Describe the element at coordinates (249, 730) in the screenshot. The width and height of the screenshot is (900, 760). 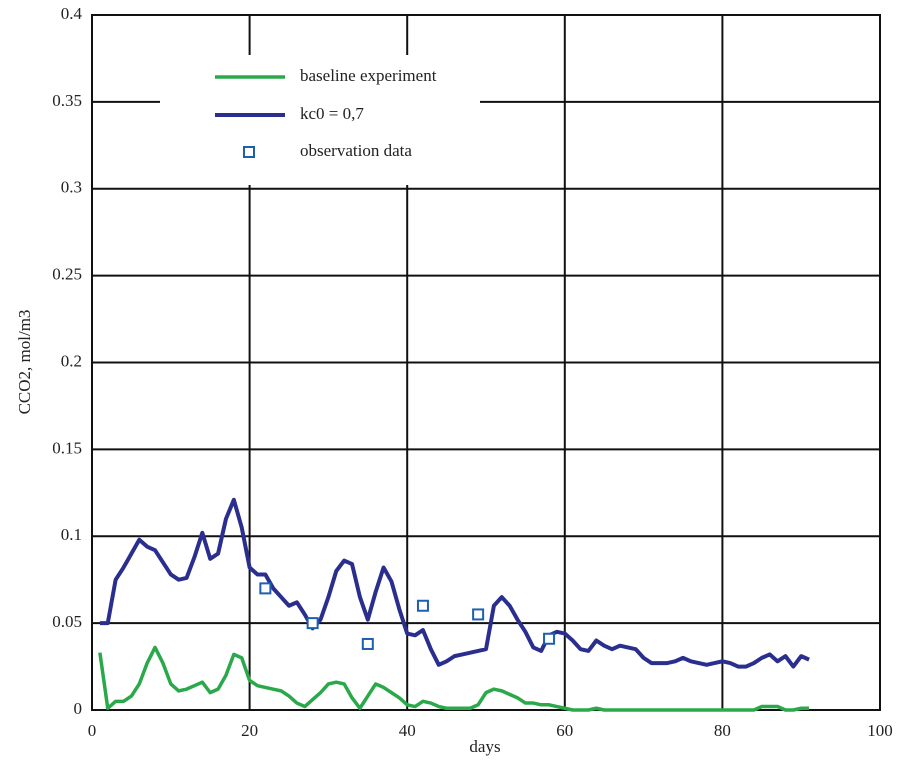
I see `x-tick-label: 20` at that location.